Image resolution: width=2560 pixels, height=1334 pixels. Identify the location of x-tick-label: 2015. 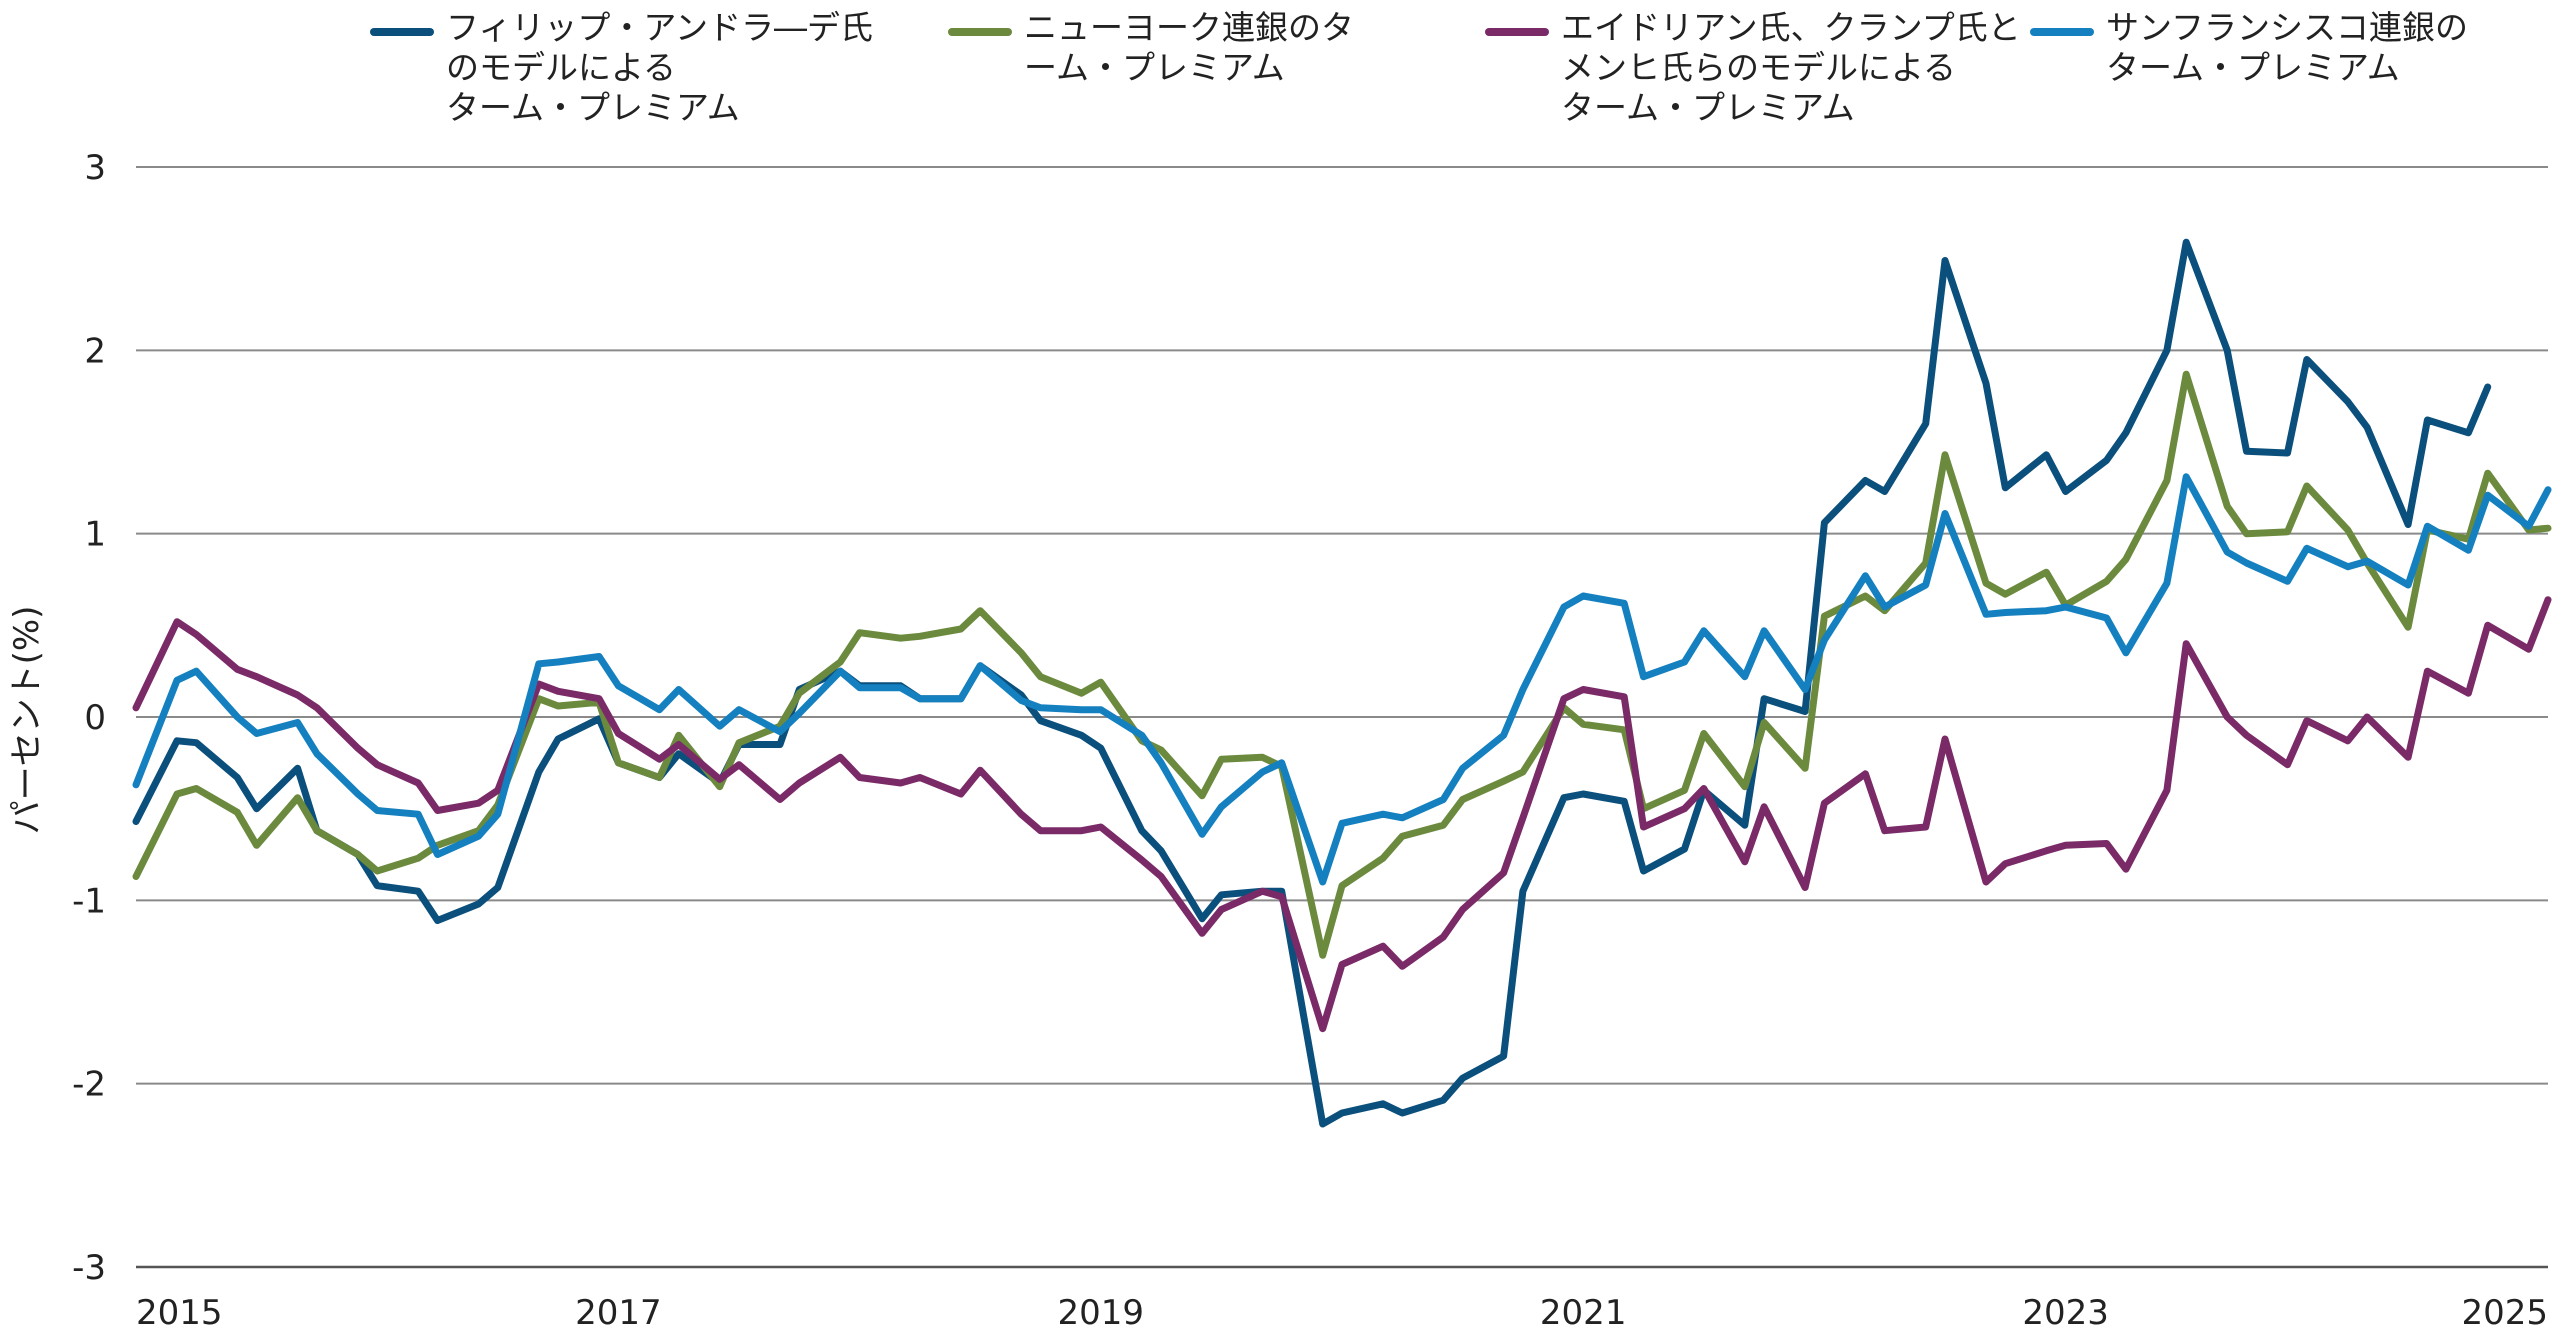
(179, 1313).